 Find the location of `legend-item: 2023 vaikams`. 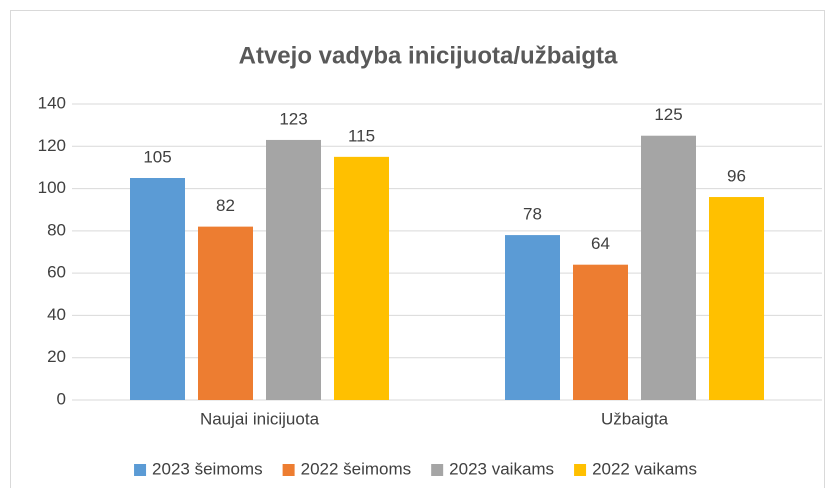

legend-item: 2023 vaikams is located at coordinates (492, 468).